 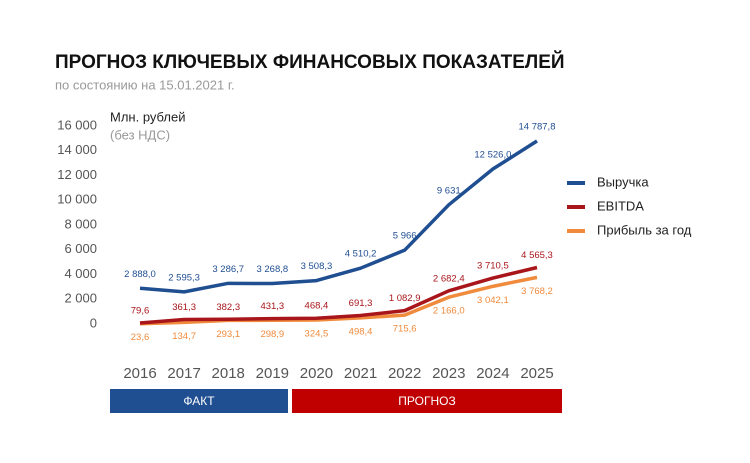 I want to click on data-label: 361,3, so click(x=184, y=307).